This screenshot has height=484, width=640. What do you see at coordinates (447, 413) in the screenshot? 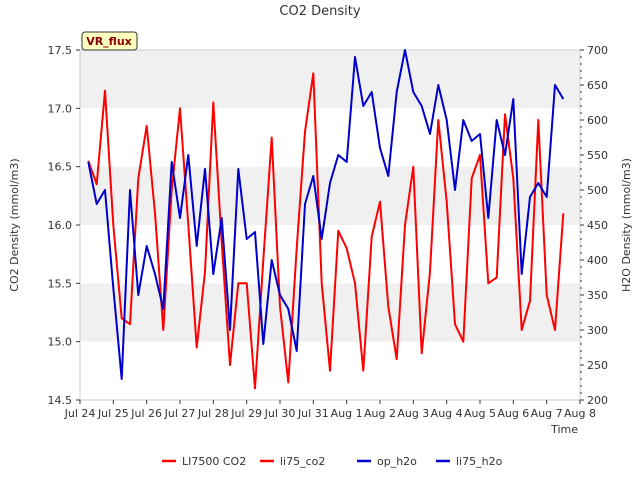
I see `x-tick-label: Aug 4` at bounding box center [447, 413].